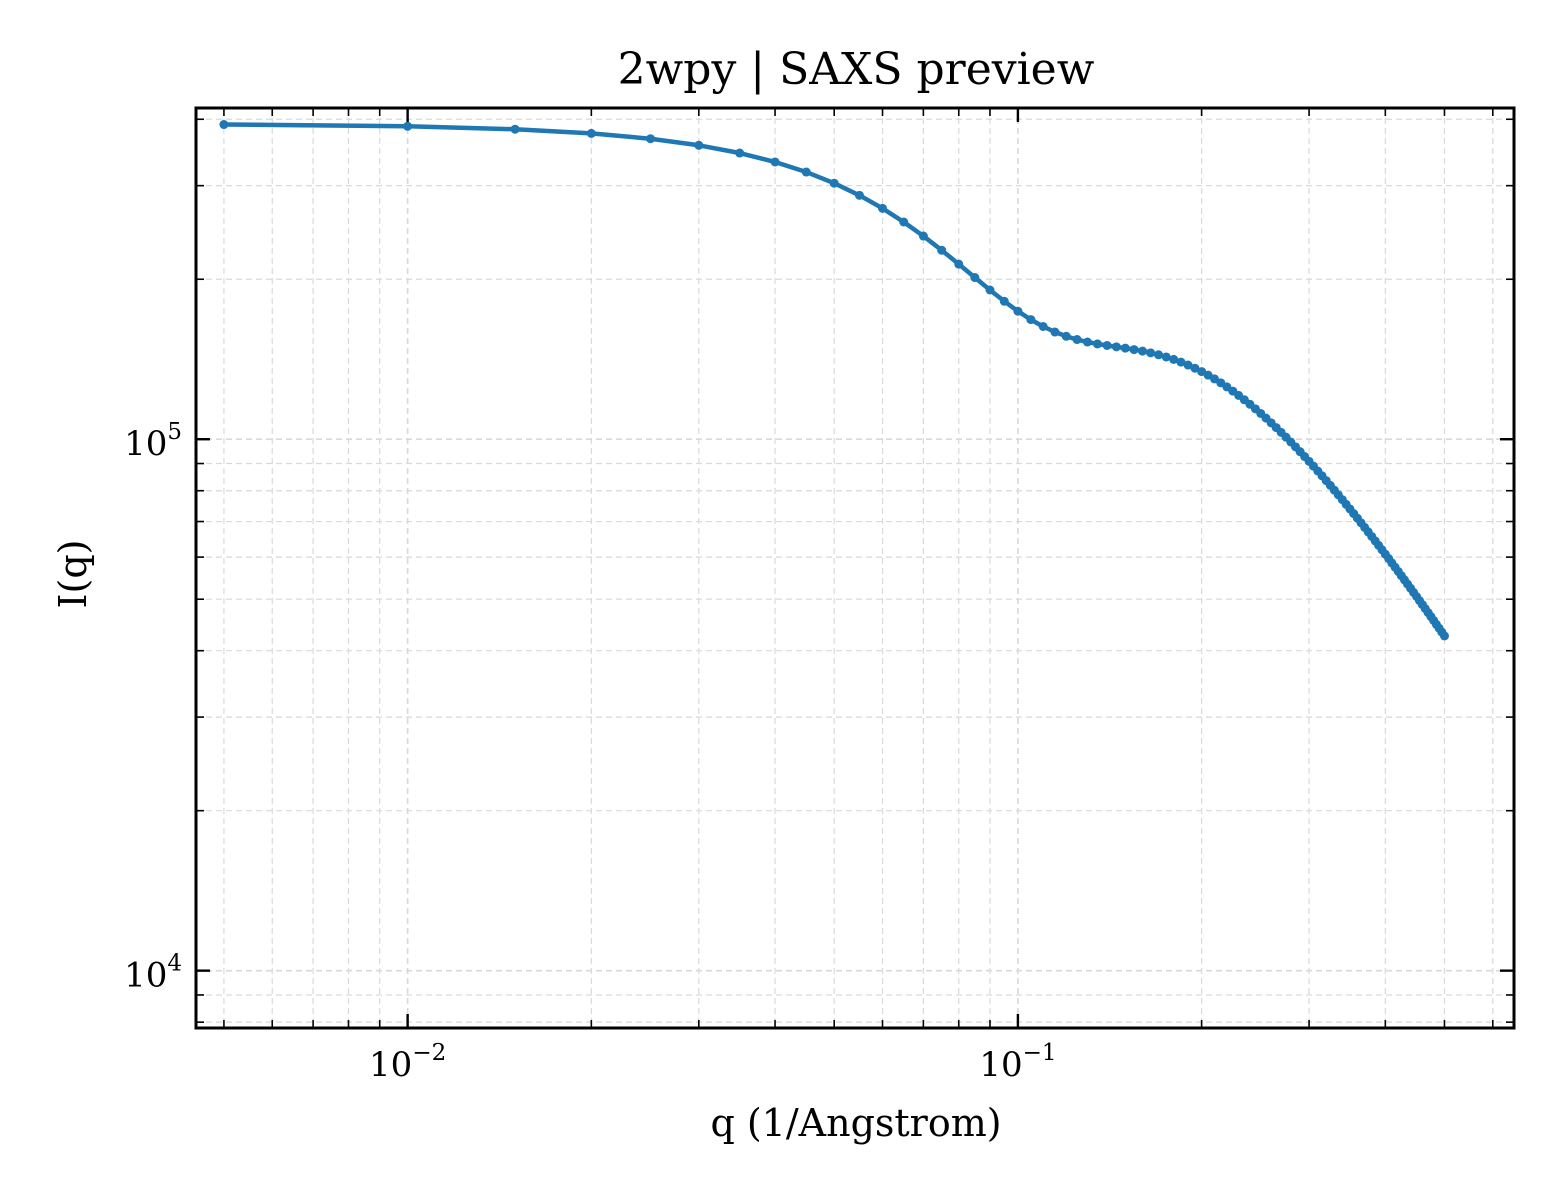  Describe the element at coordinates (1017, 1062) in the screenshot. I see `x-tick-label: 10⁻¹` at that location.